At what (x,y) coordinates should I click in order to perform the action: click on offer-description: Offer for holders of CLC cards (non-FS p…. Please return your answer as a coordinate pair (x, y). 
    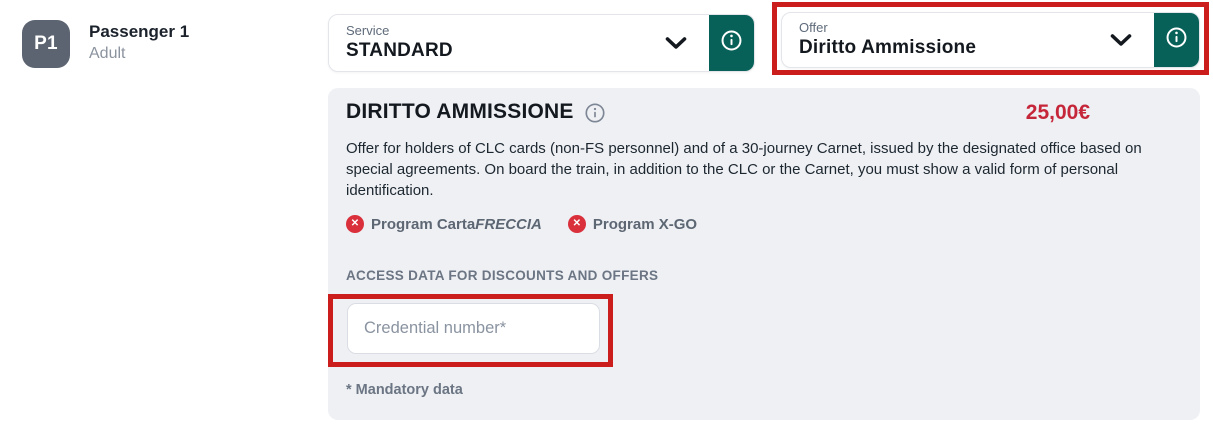
    Looking at the image, I should click on (744, 169).